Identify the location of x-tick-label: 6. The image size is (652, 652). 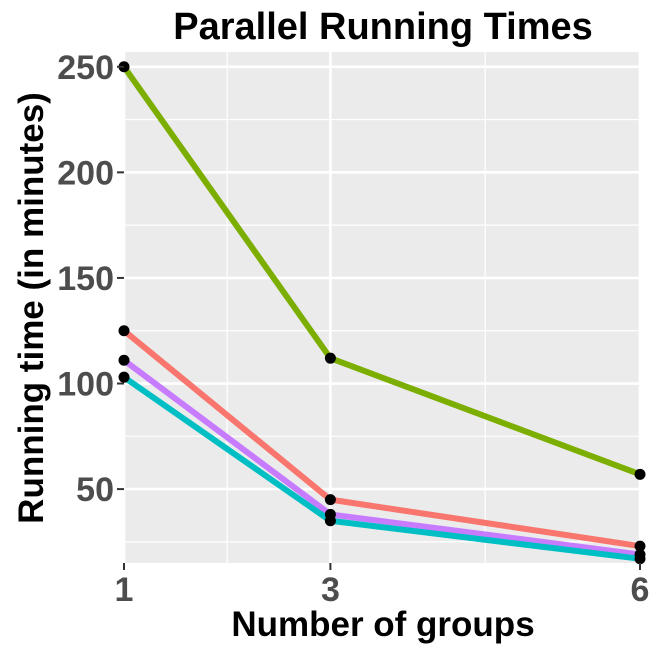
(640, 590).